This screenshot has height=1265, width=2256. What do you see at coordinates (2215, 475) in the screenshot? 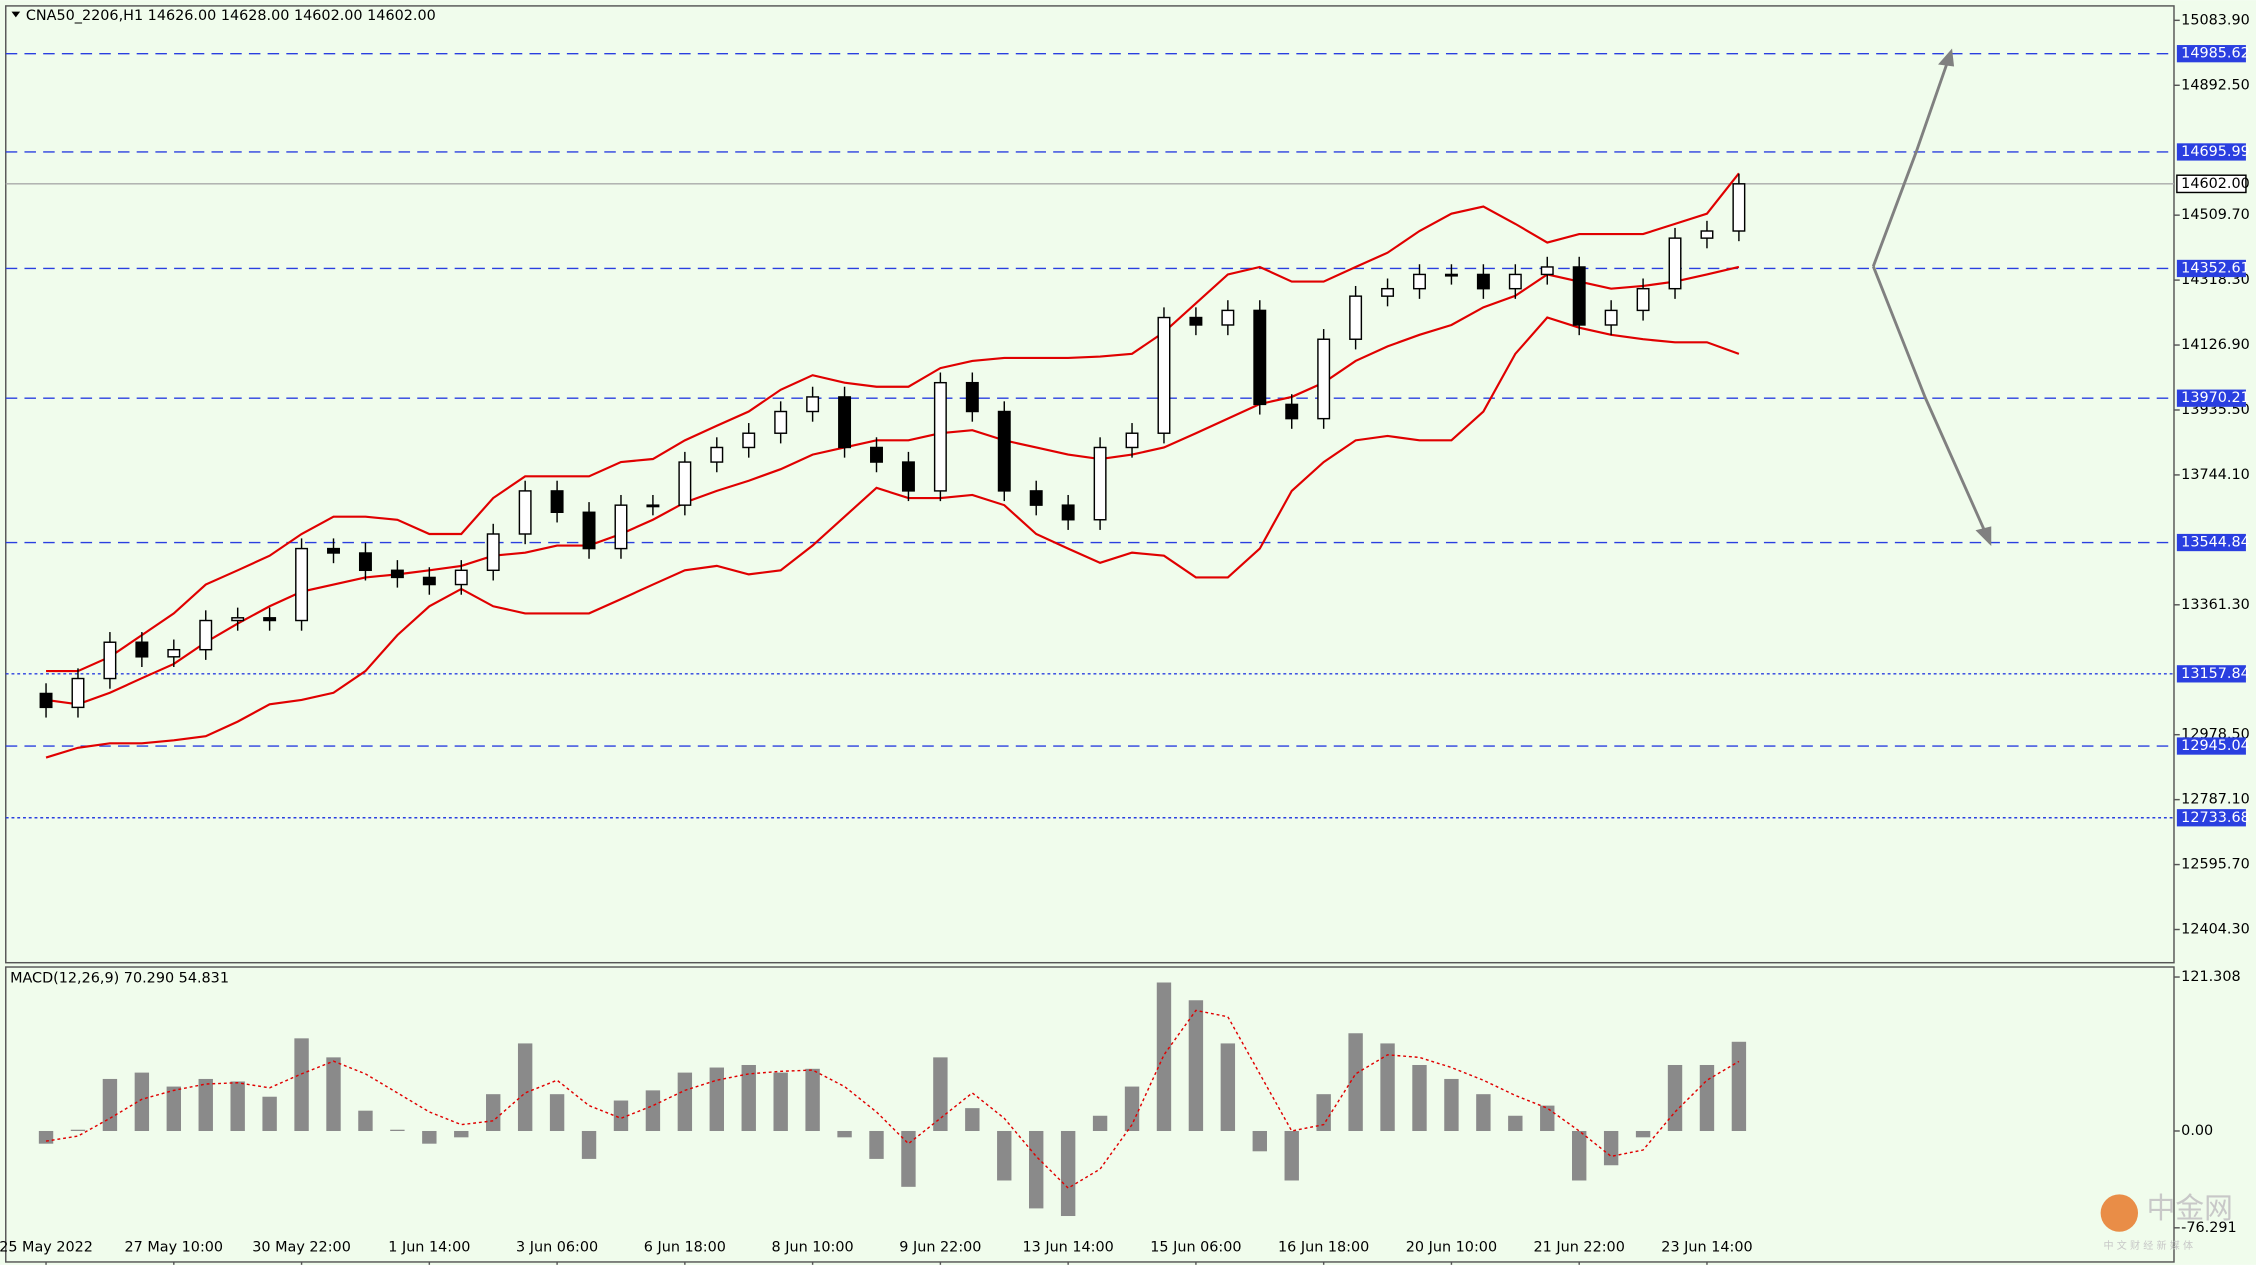
I see `y-tick-label: 13744.10` at bounding box center [2215, 475].